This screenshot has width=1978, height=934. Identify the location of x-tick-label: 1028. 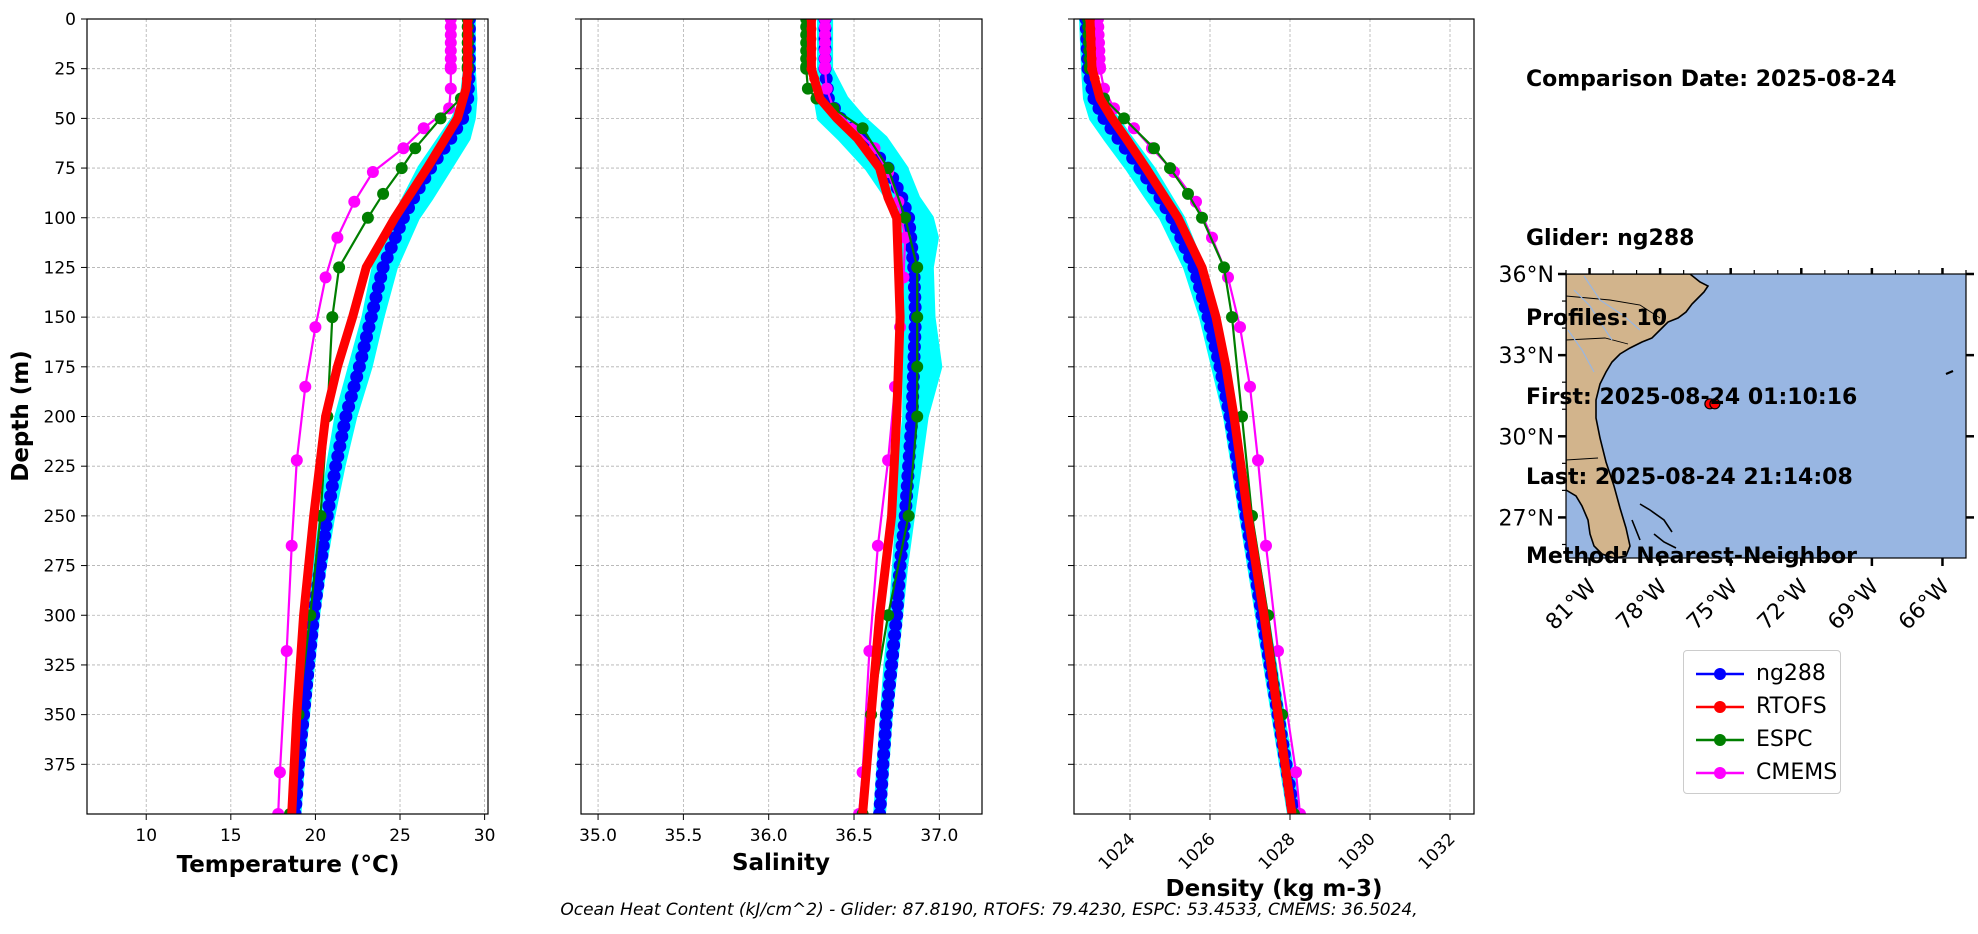
(1277, 851).